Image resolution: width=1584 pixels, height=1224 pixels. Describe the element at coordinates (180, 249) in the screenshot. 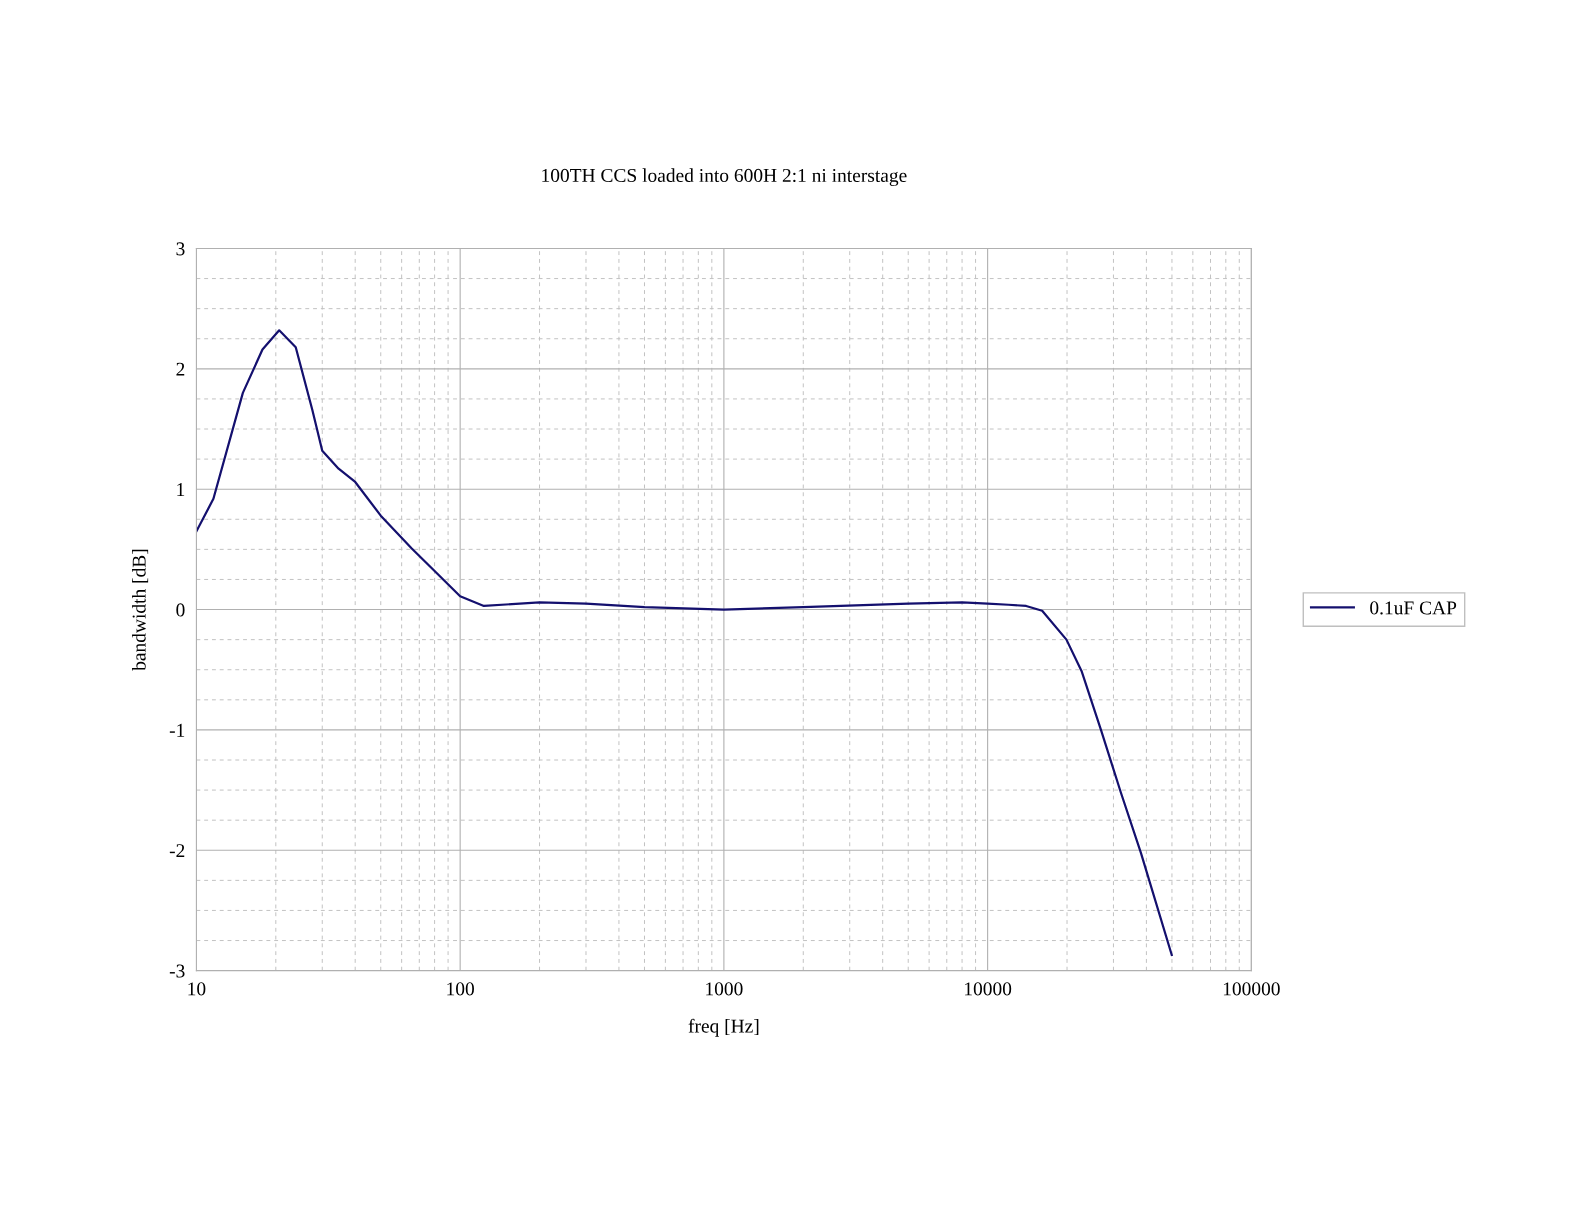

I see `y-tick-label: 3` at that location.